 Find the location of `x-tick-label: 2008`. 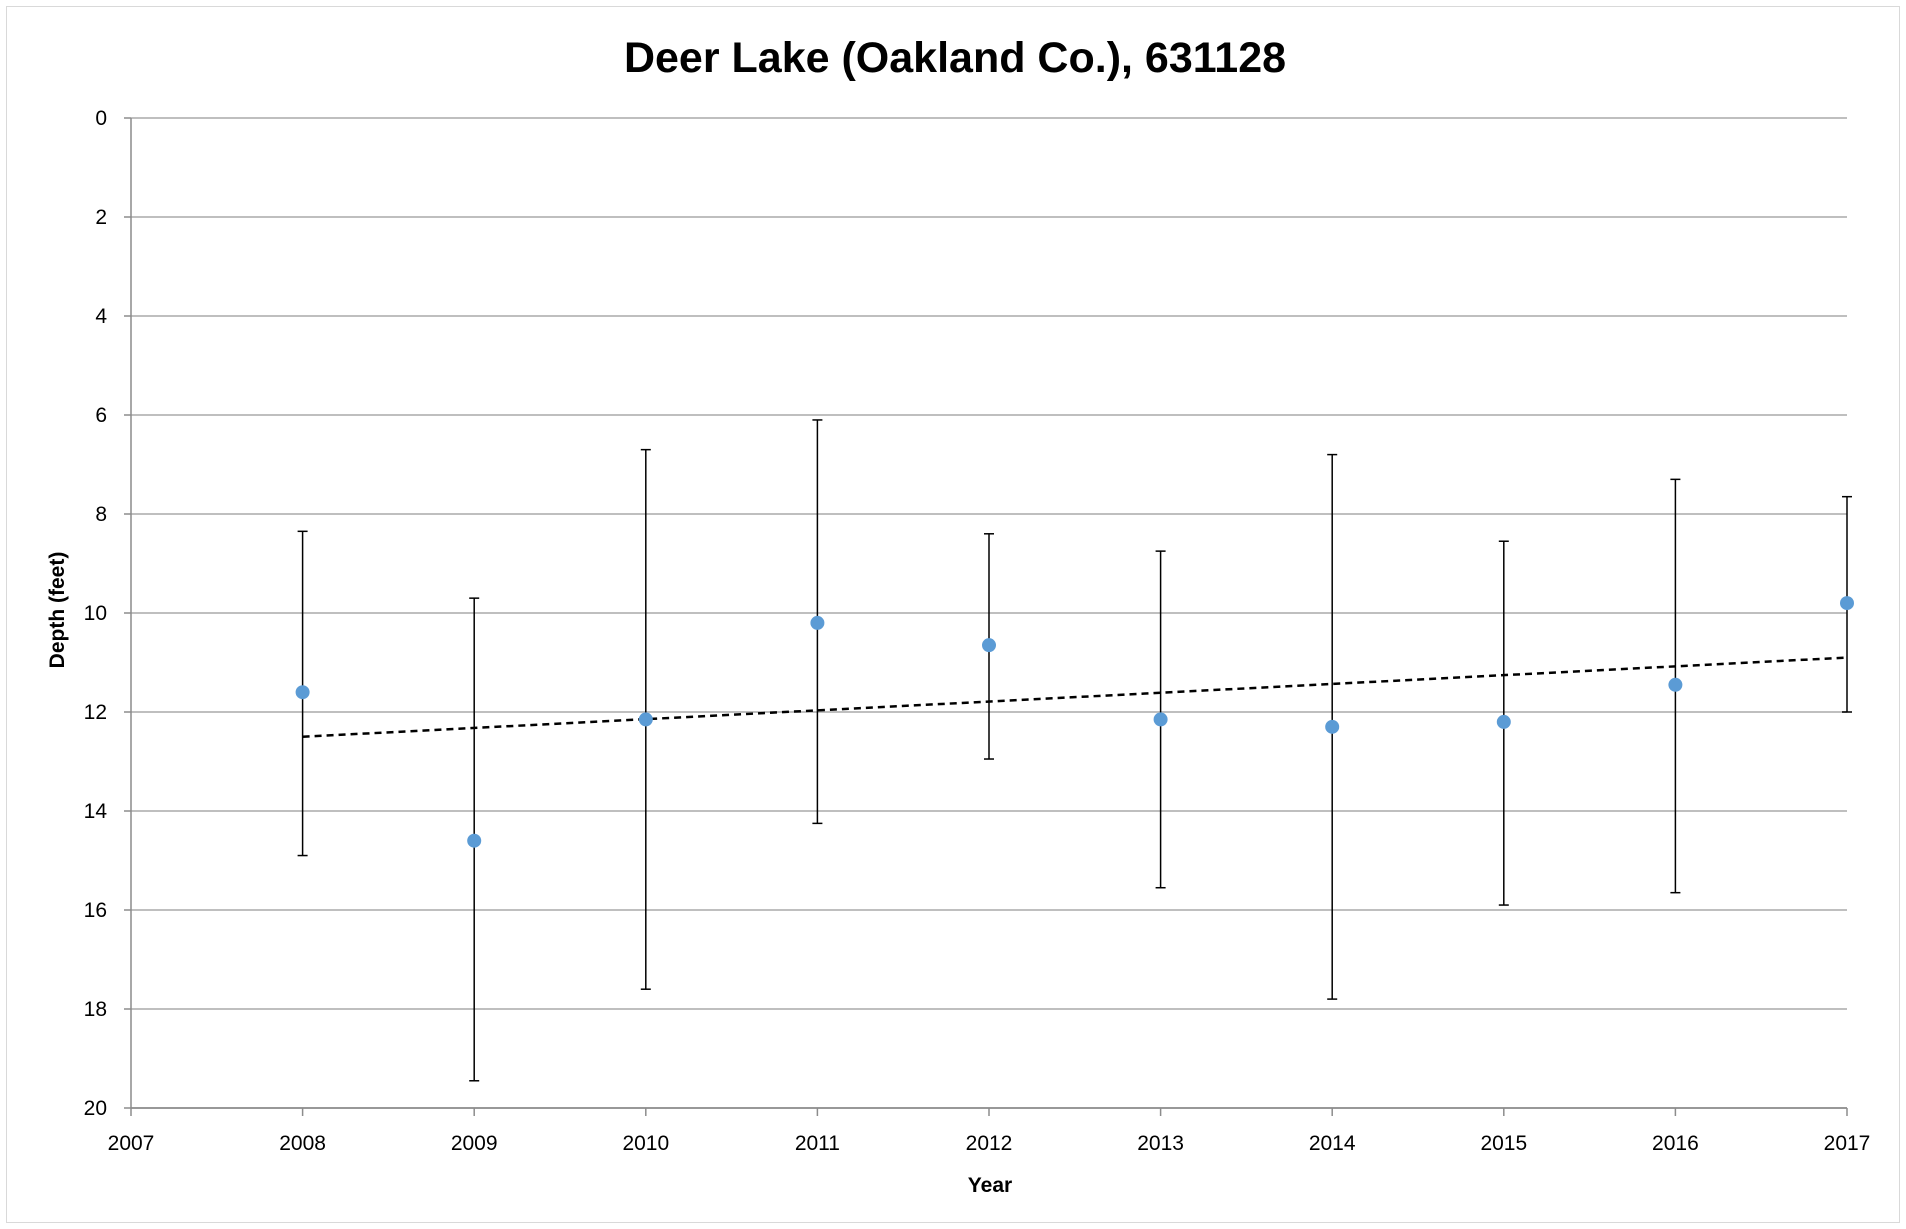

x-tick-label: 2008 is located at coordinates (302, 1143).